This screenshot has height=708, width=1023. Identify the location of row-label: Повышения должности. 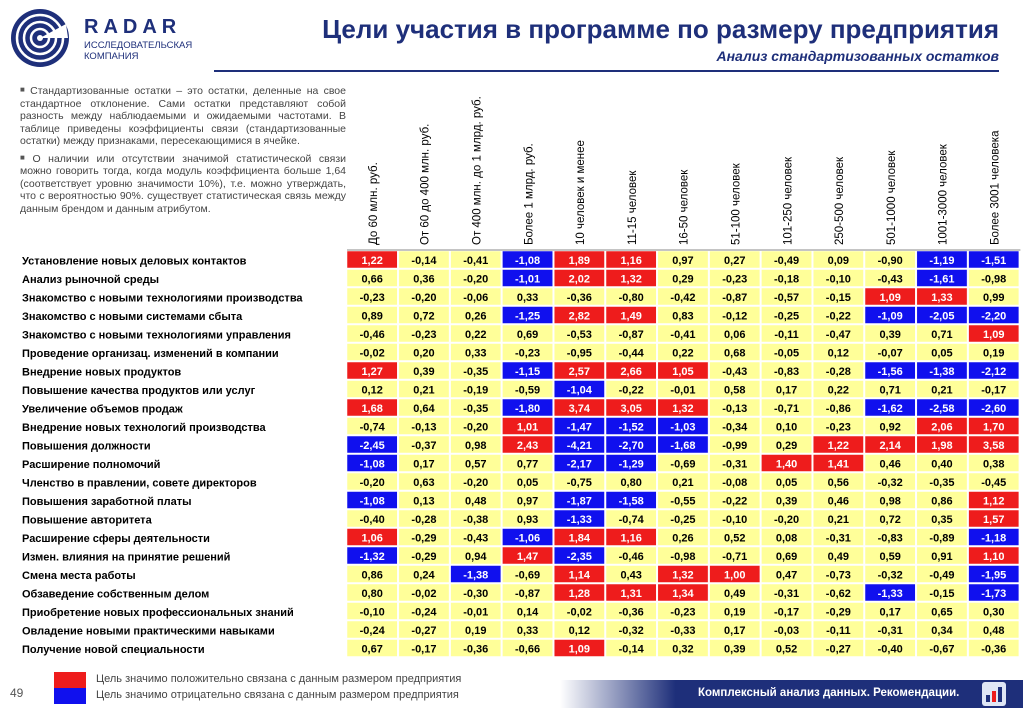
(86, 447).